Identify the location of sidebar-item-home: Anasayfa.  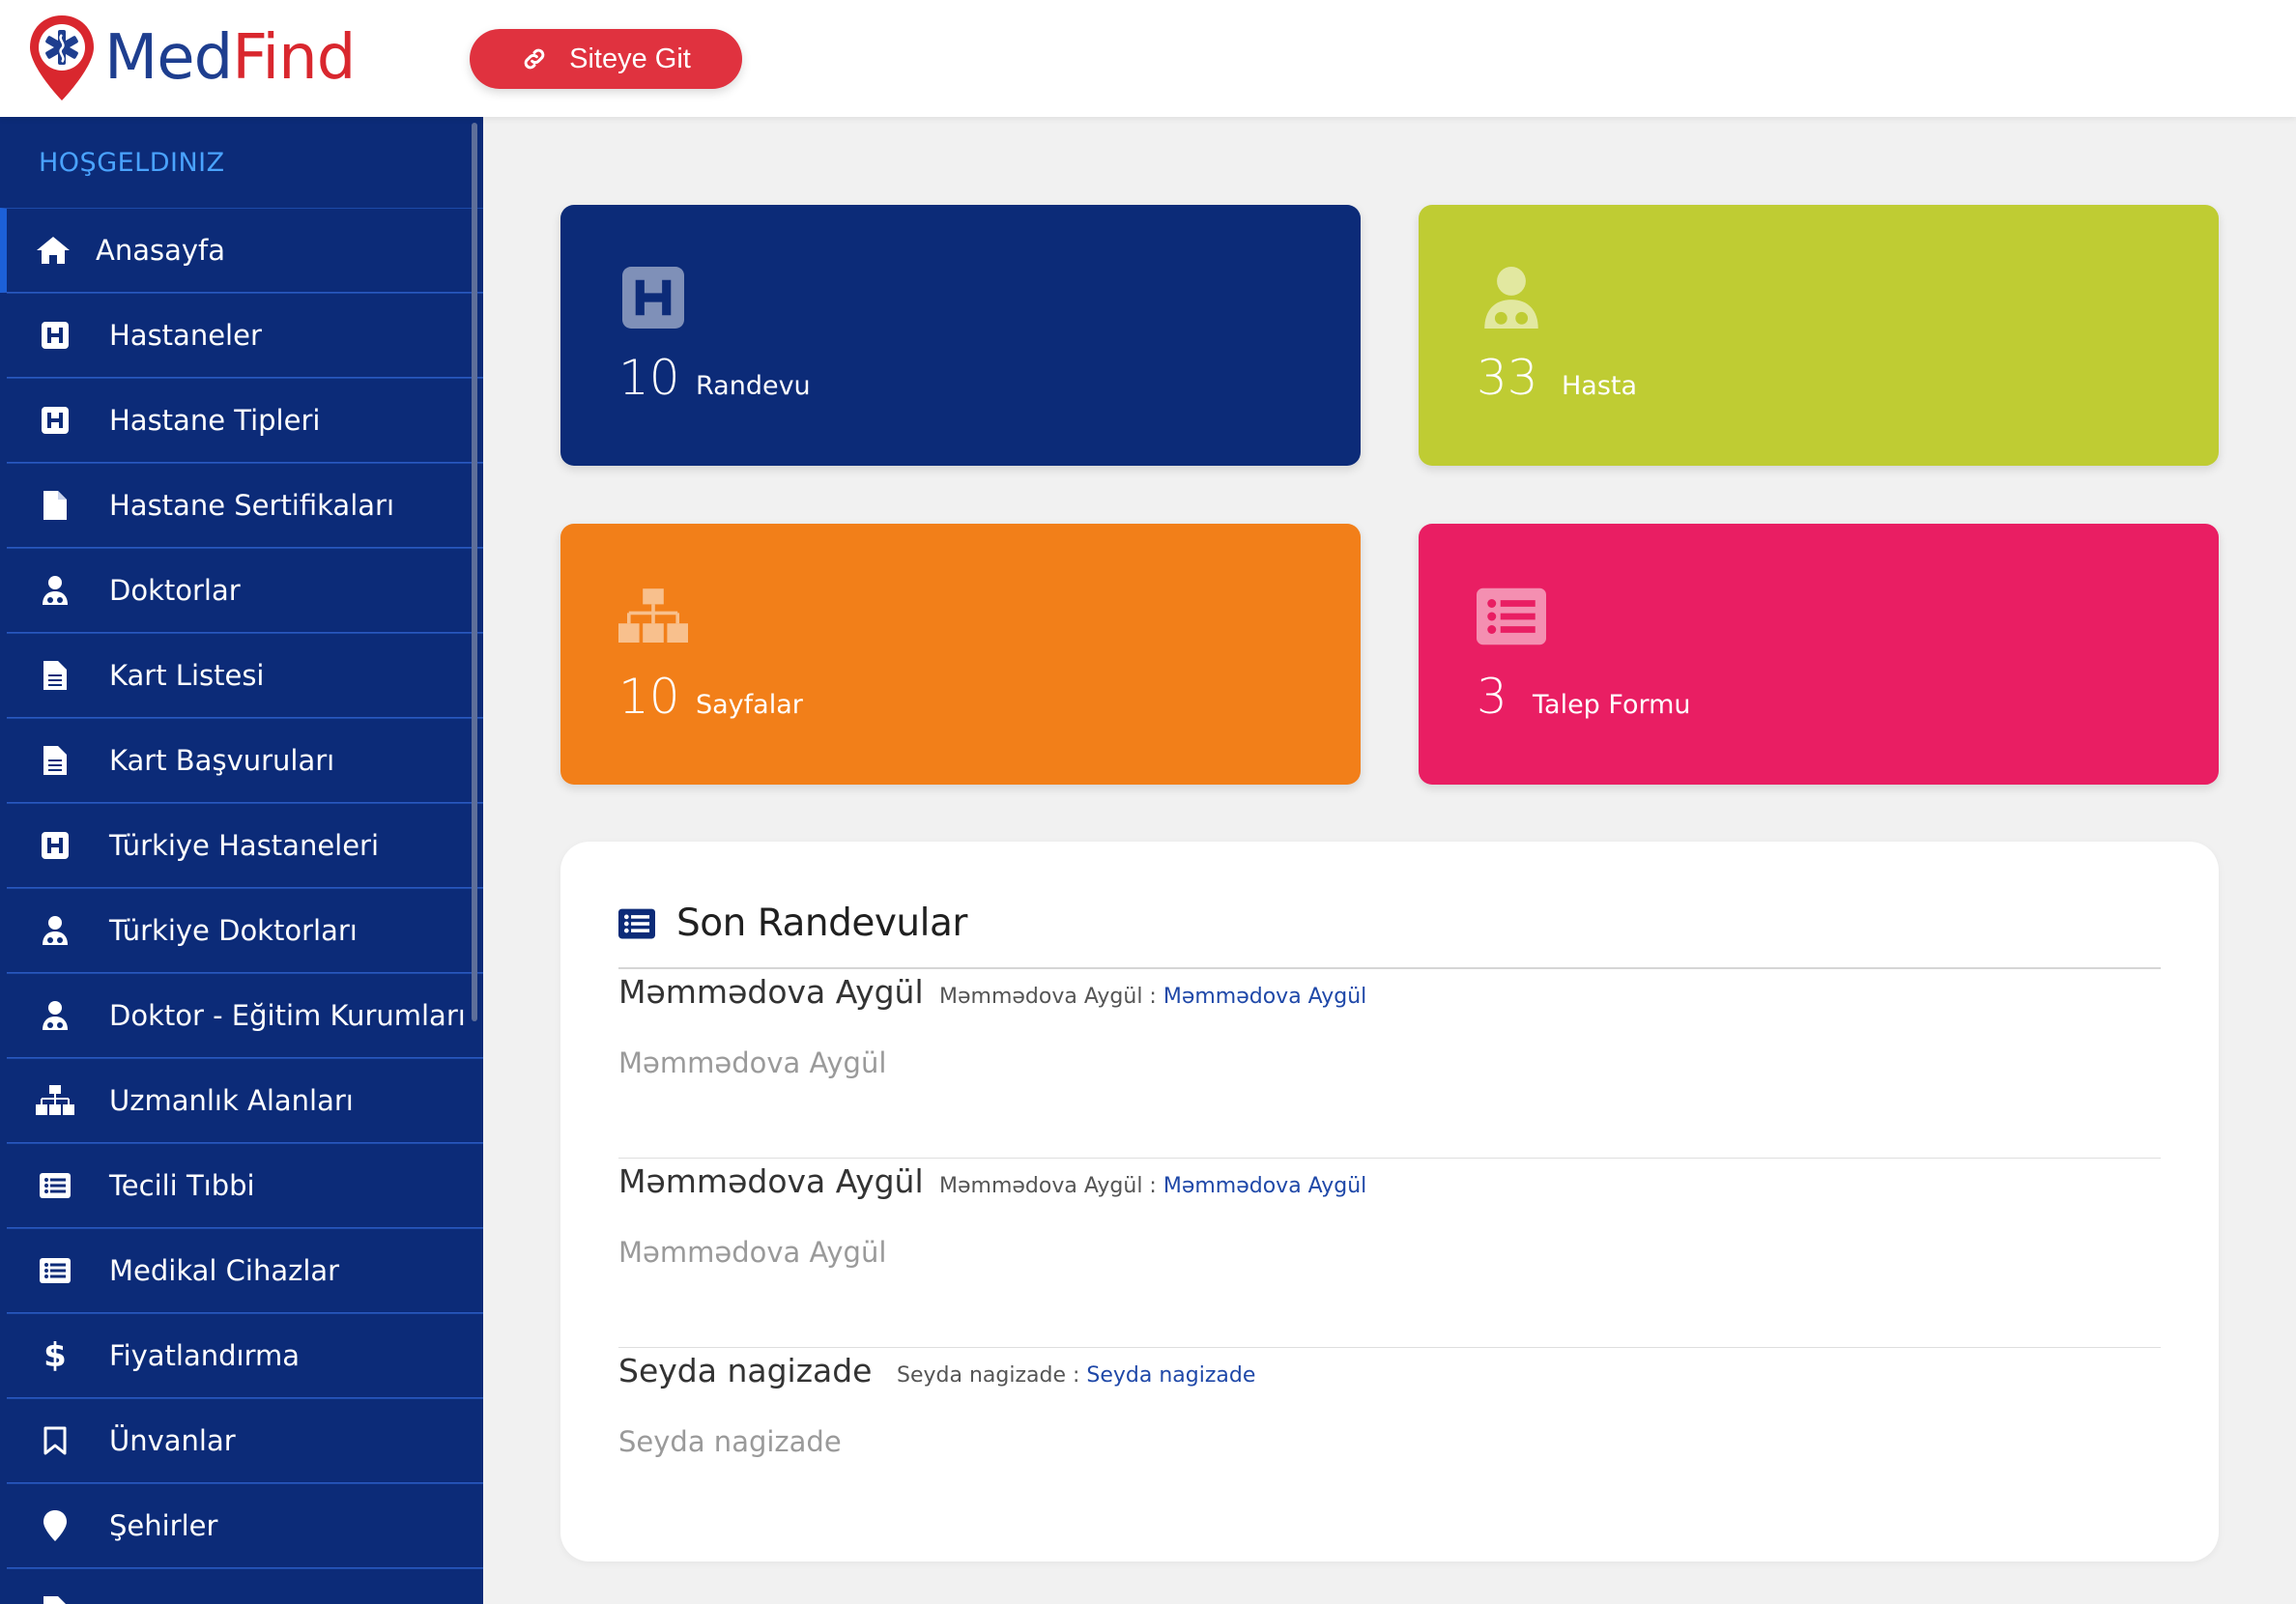
(241, 250).